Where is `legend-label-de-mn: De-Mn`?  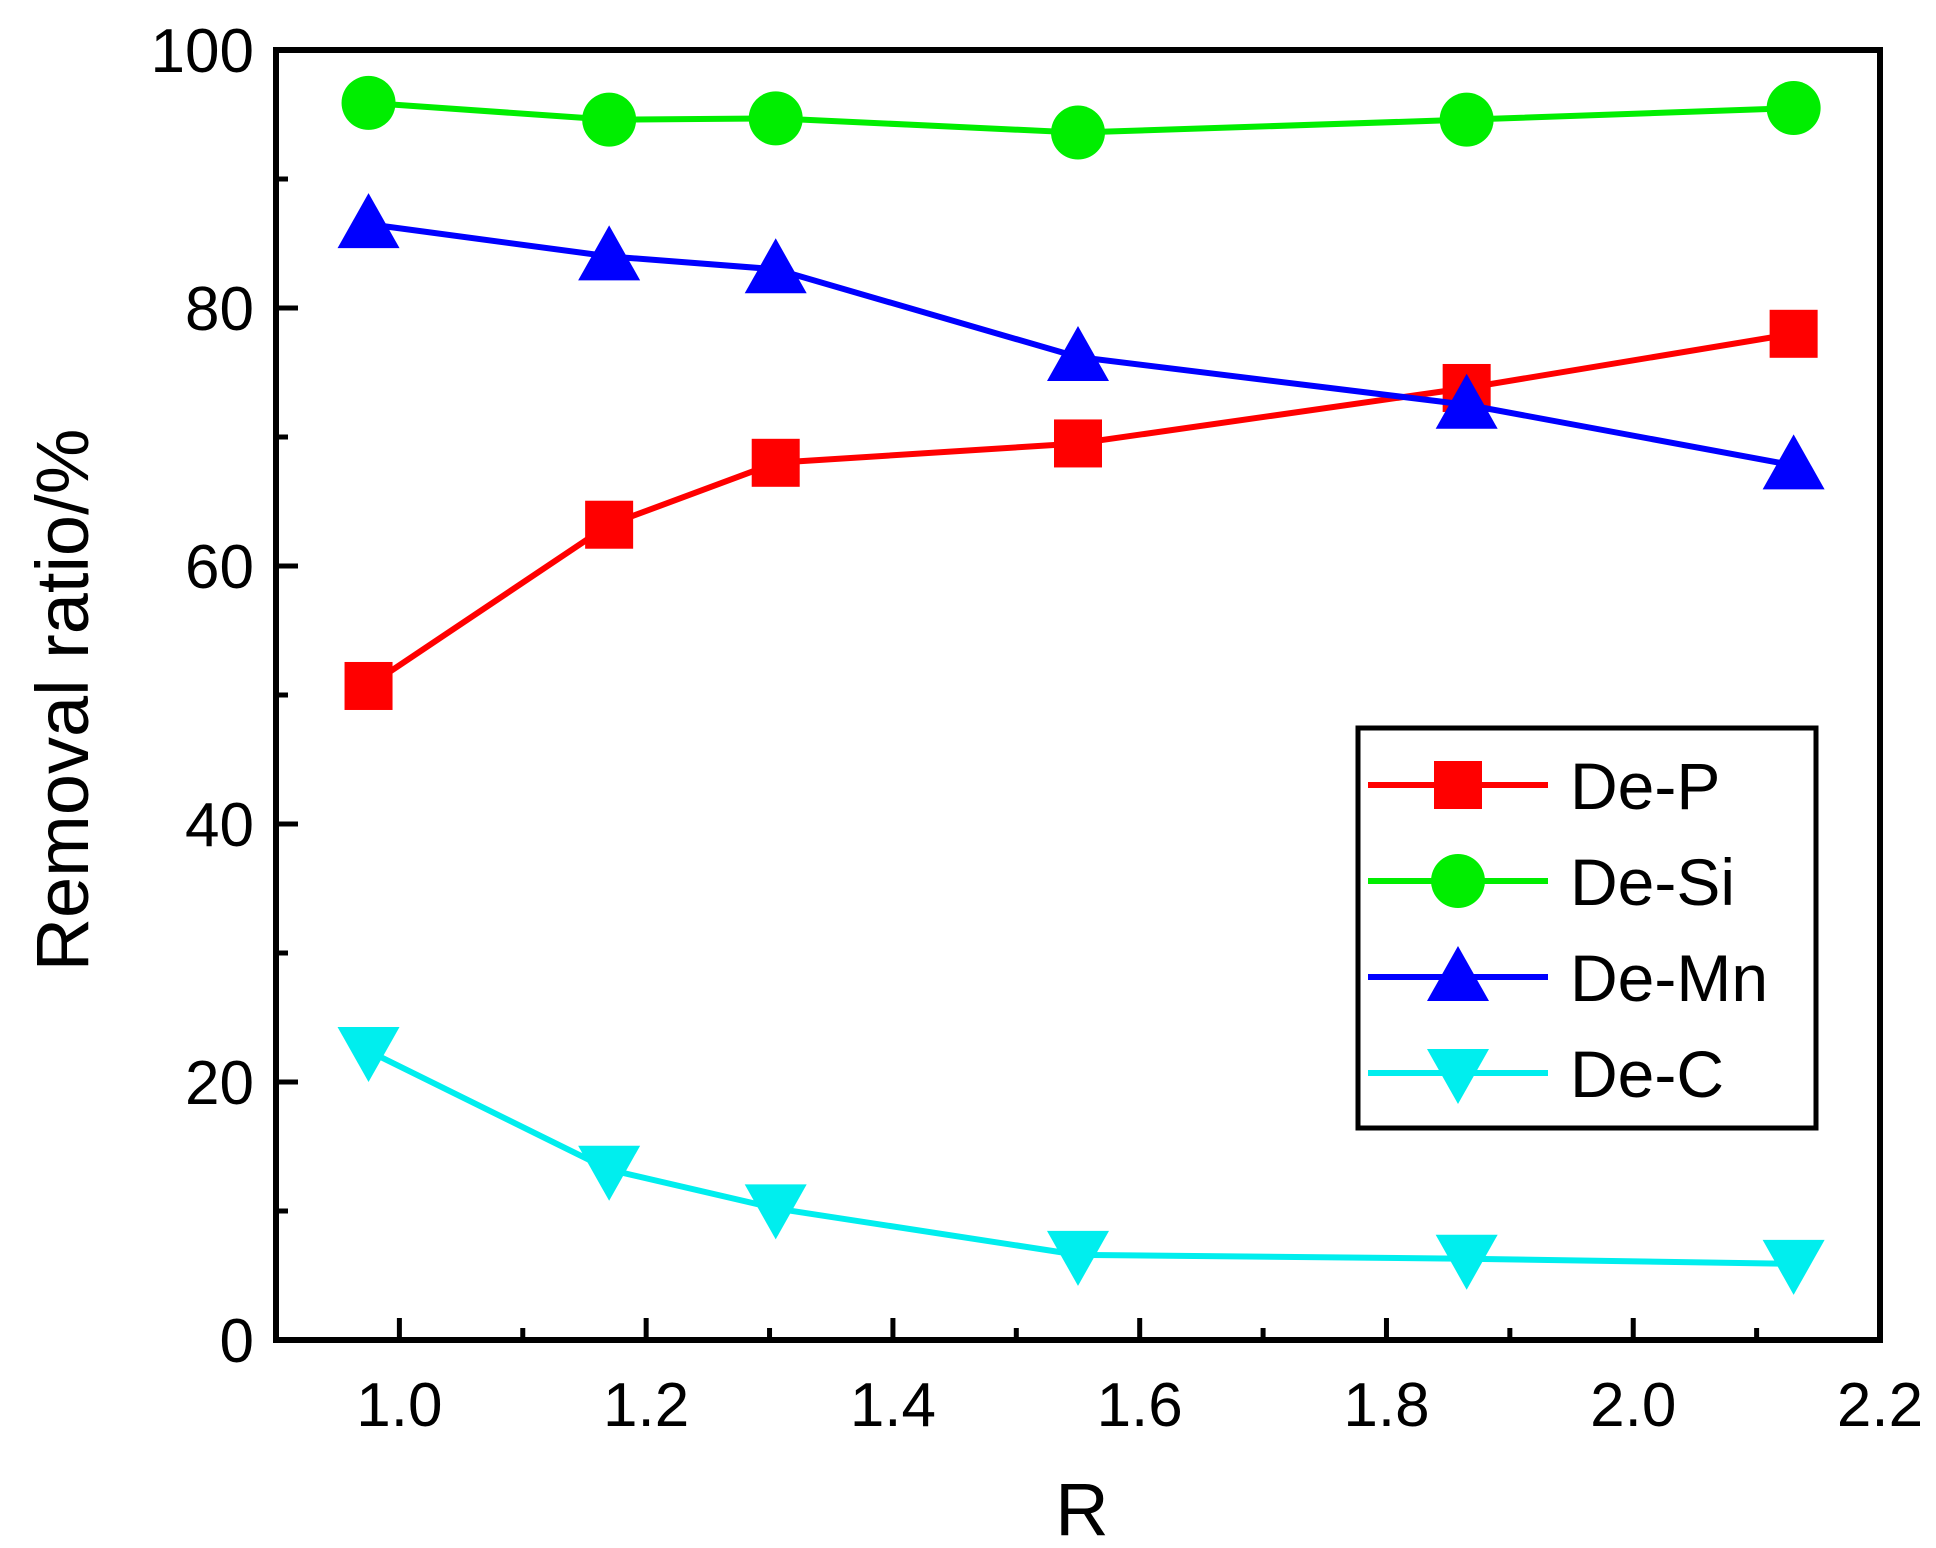
legend-label-de-mn: De-Mn is located at coordinates (1669, 978).